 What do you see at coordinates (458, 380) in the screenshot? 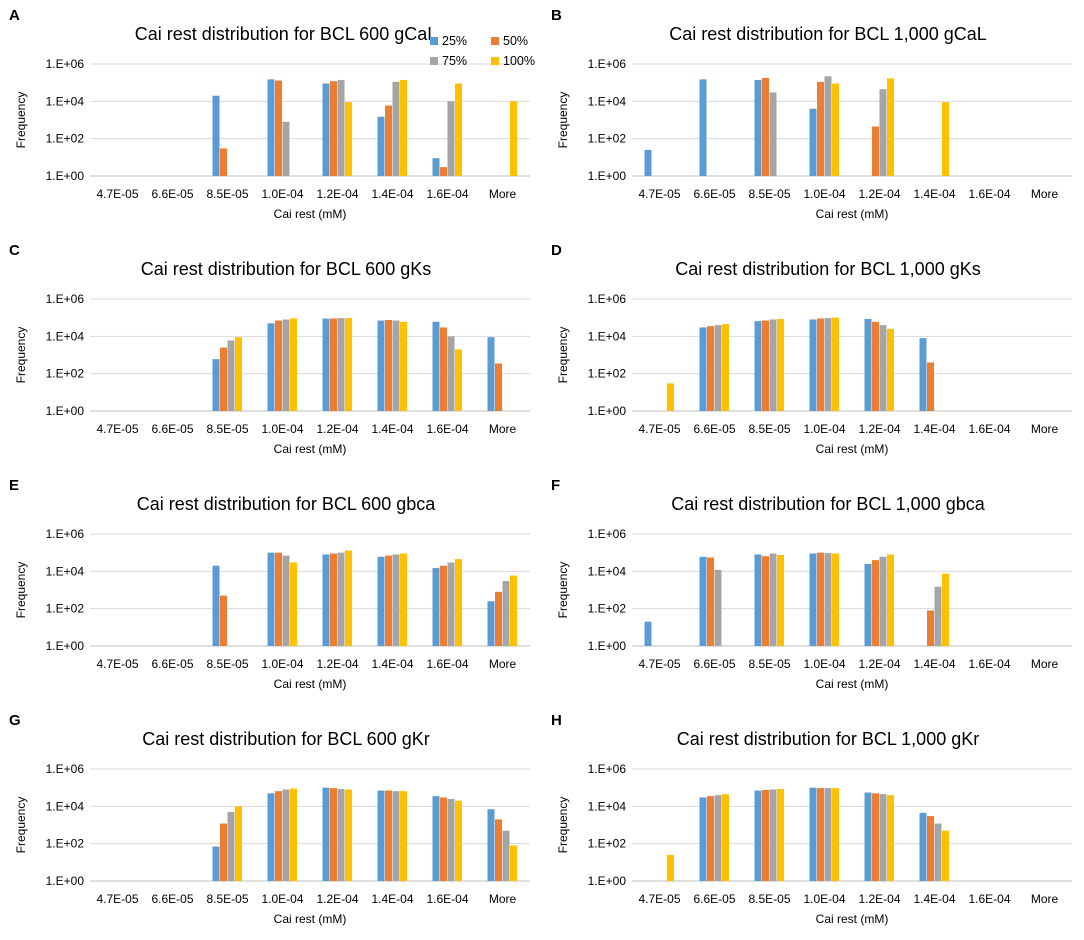
I see `bar-100pct-16e04` at bounding box center [458, 380].